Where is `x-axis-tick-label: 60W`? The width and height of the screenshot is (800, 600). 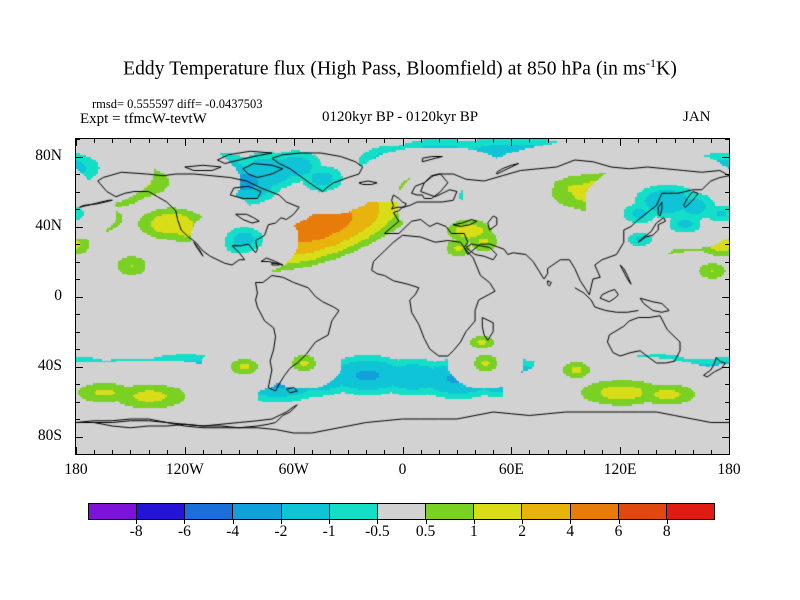
x-axis-tick-label: 60W is located at coordinates (293, 469).